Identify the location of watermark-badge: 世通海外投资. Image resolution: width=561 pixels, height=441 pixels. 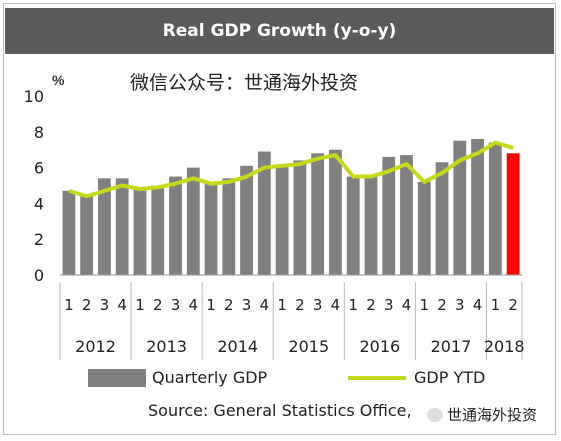
(482, 414).